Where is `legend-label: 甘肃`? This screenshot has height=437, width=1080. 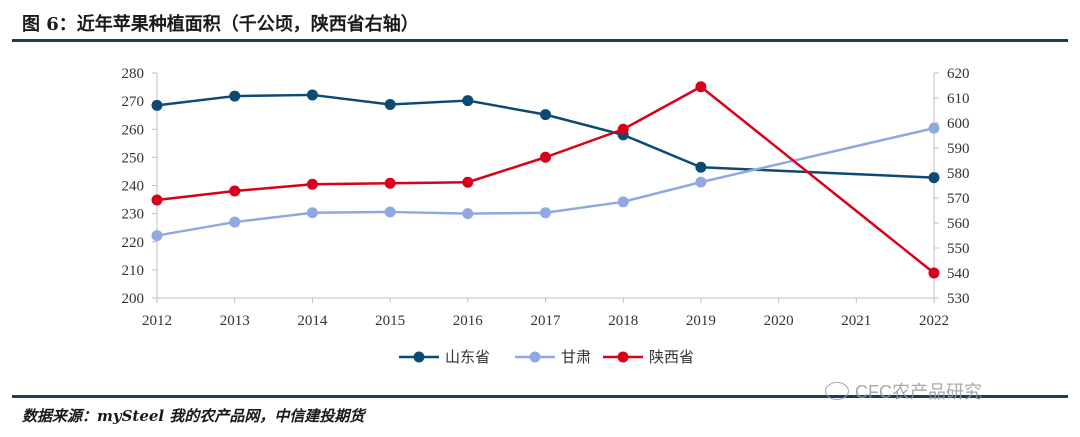 legend-label: 甘肃 is located at coordinates (576, 357).